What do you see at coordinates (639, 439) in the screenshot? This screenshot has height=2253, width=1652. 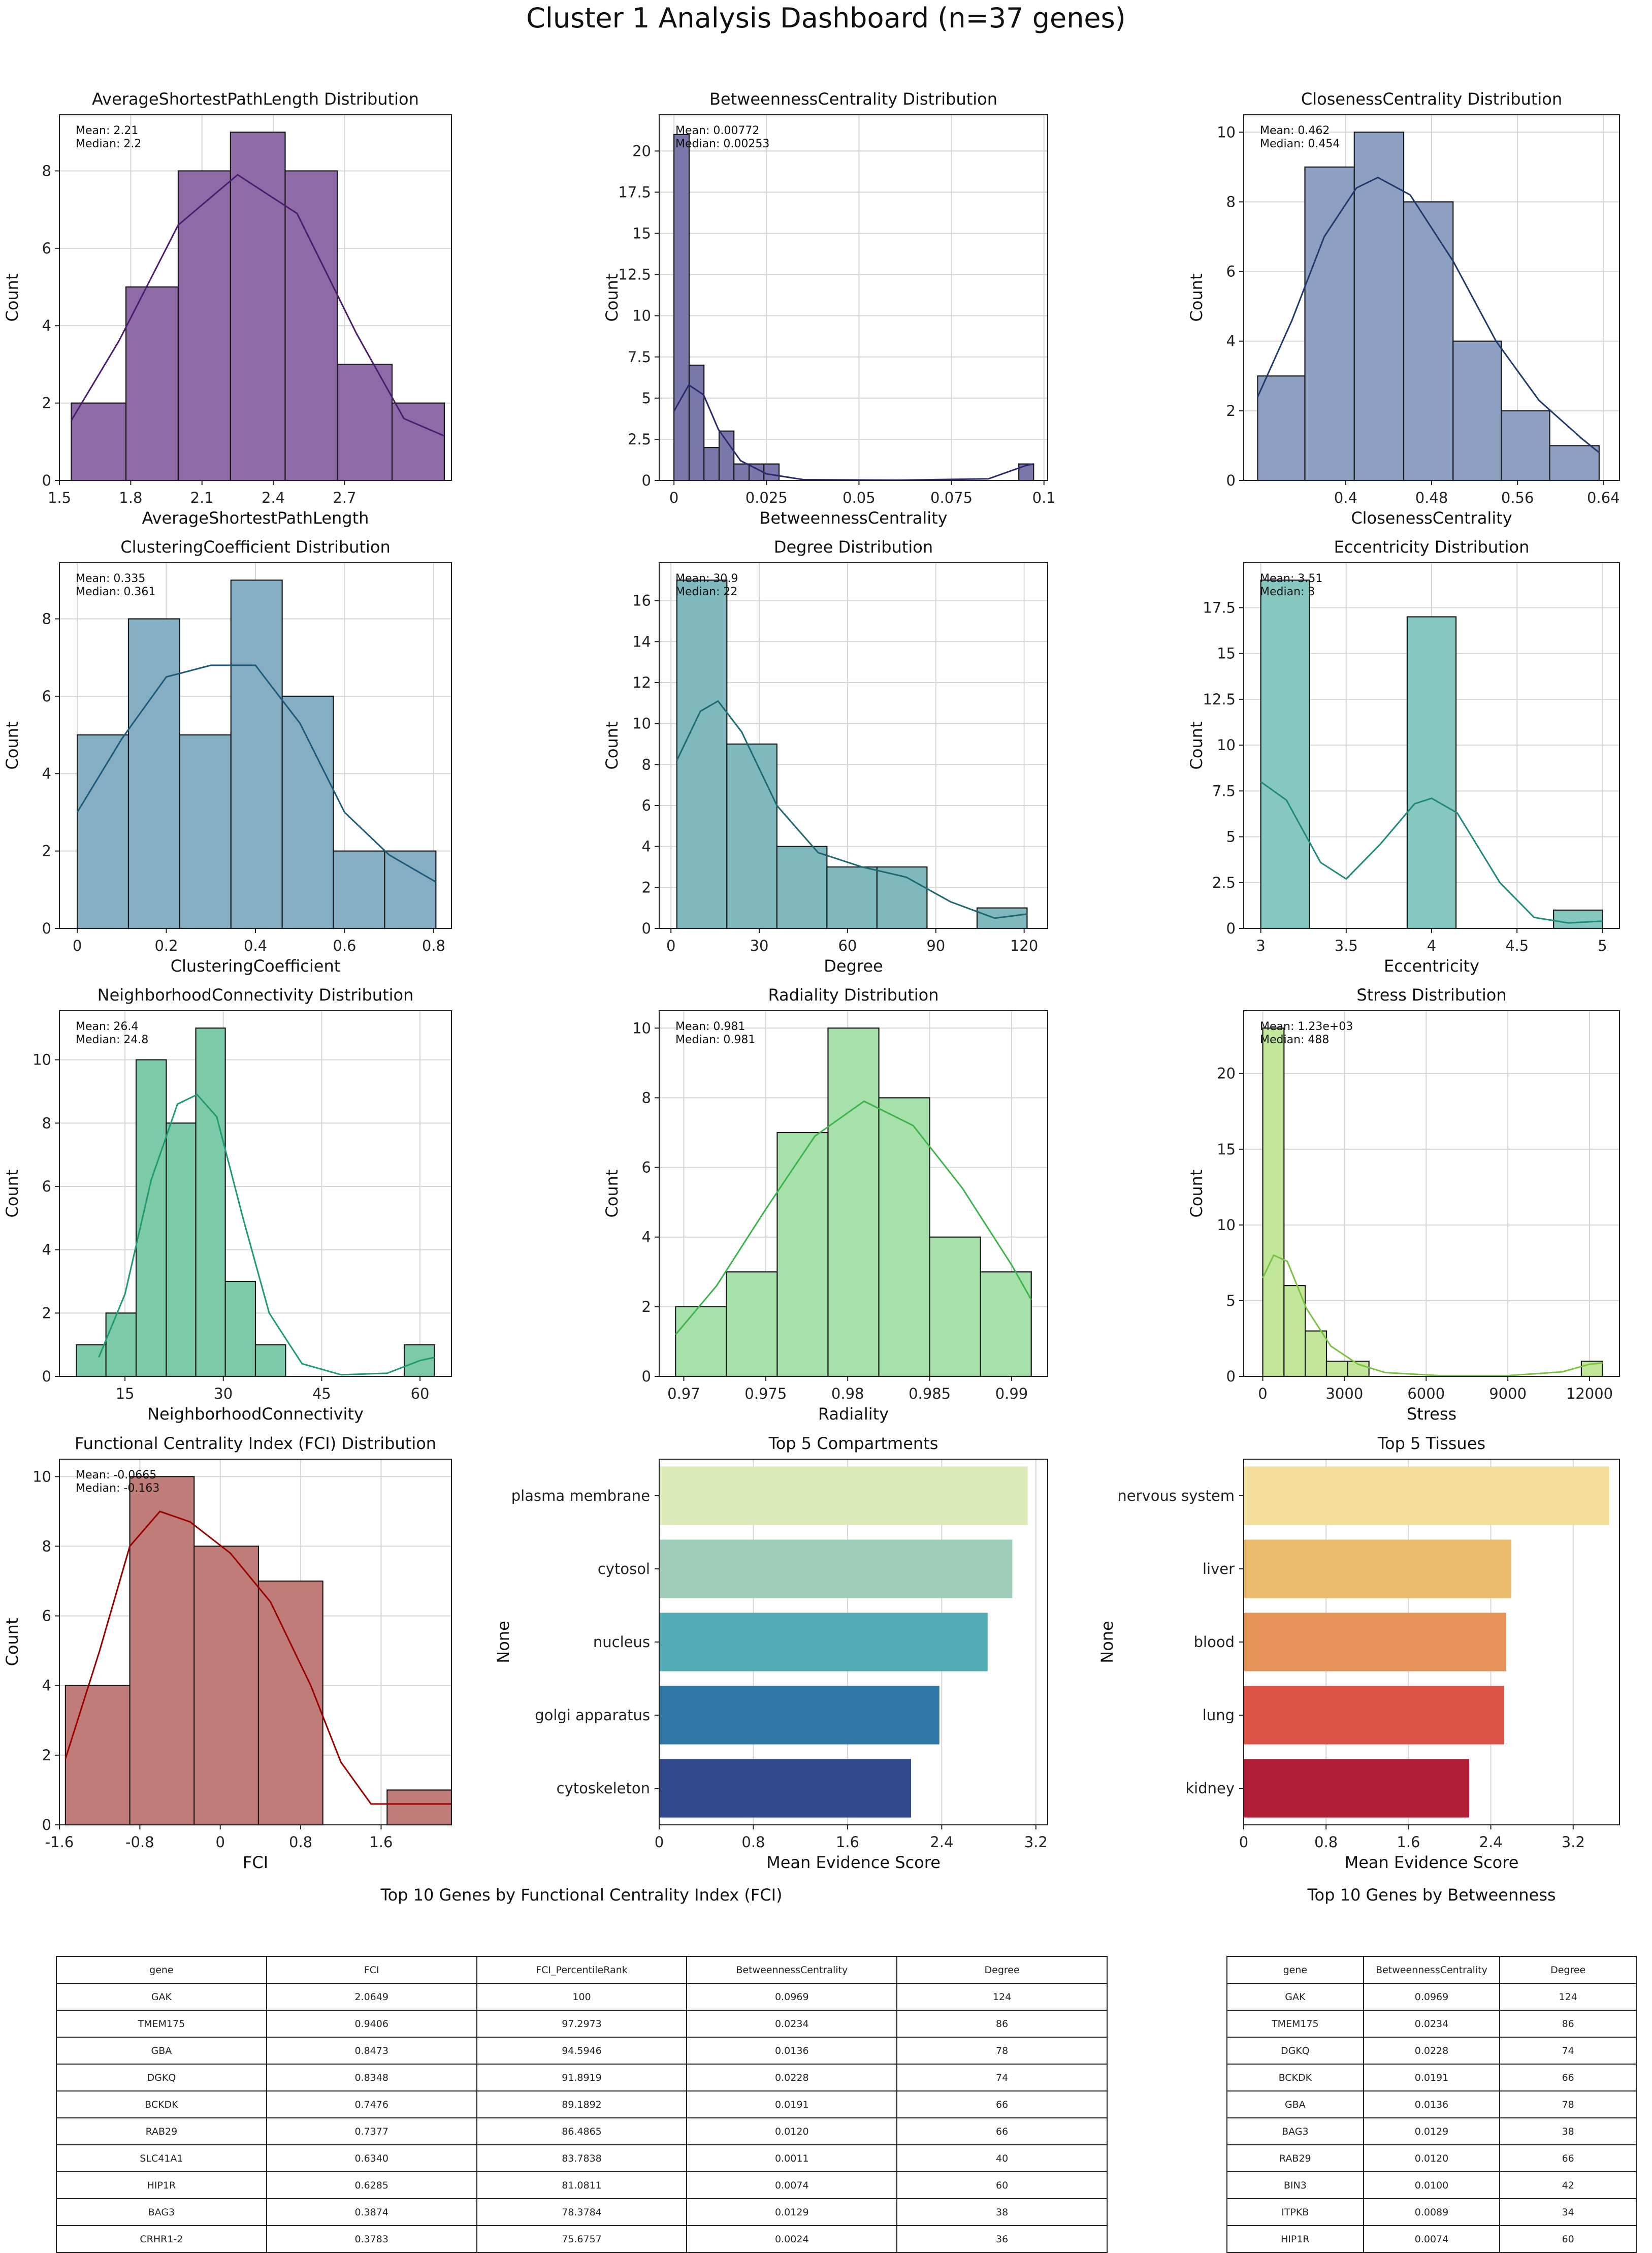 I see `y-tick-label: 2.5` at bounding box center [639, 439].